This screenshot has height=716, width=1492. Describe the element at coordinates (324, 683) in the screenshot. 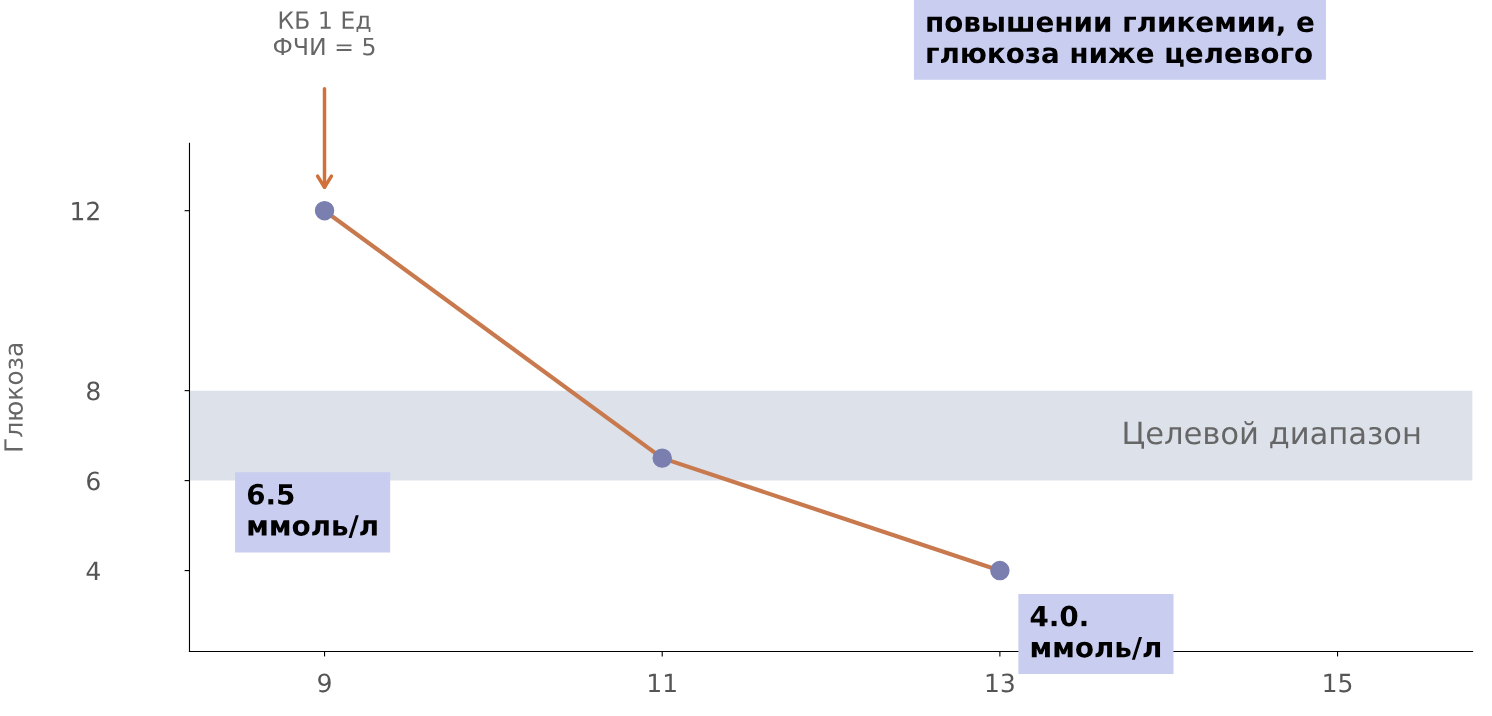

I see `x-tick-label: 9` at that location.